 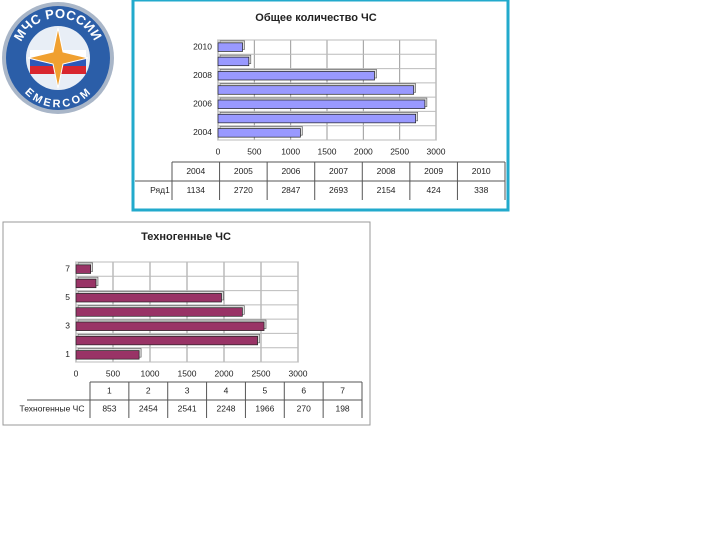 What do you see at coordinates (290, 171) in the screenshot?
I see `table-header: 2006` at bounding box center [290, 171].